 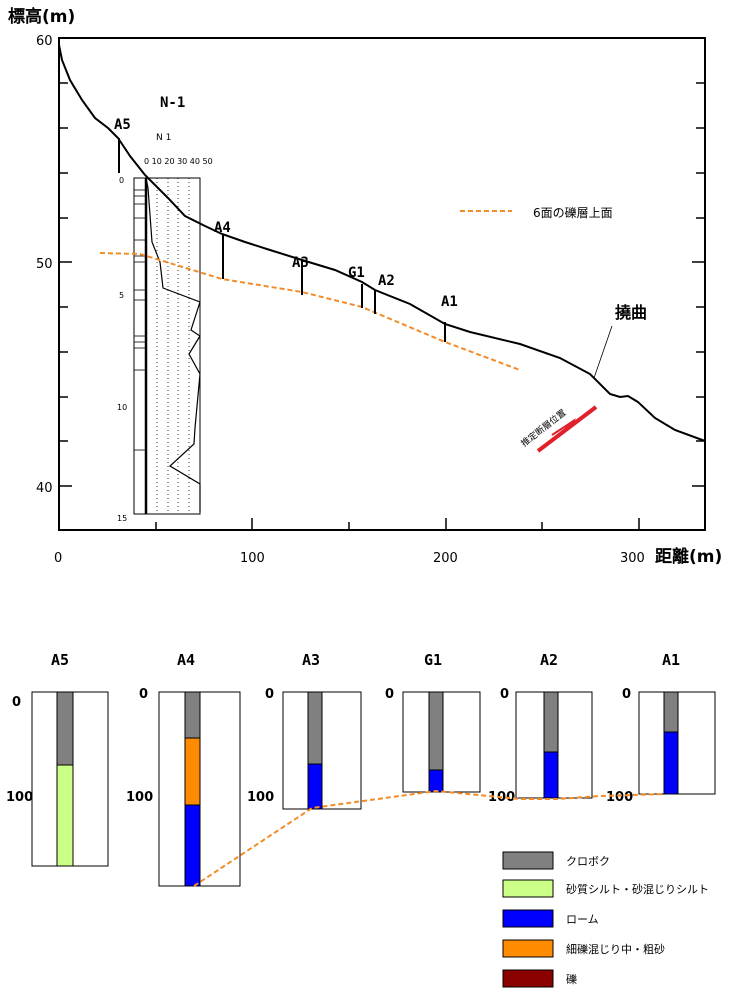 What do you see at coordinates (122, 407) in the screenshot?
I see `depth-tick: 10` at bounding box center [122, 407].